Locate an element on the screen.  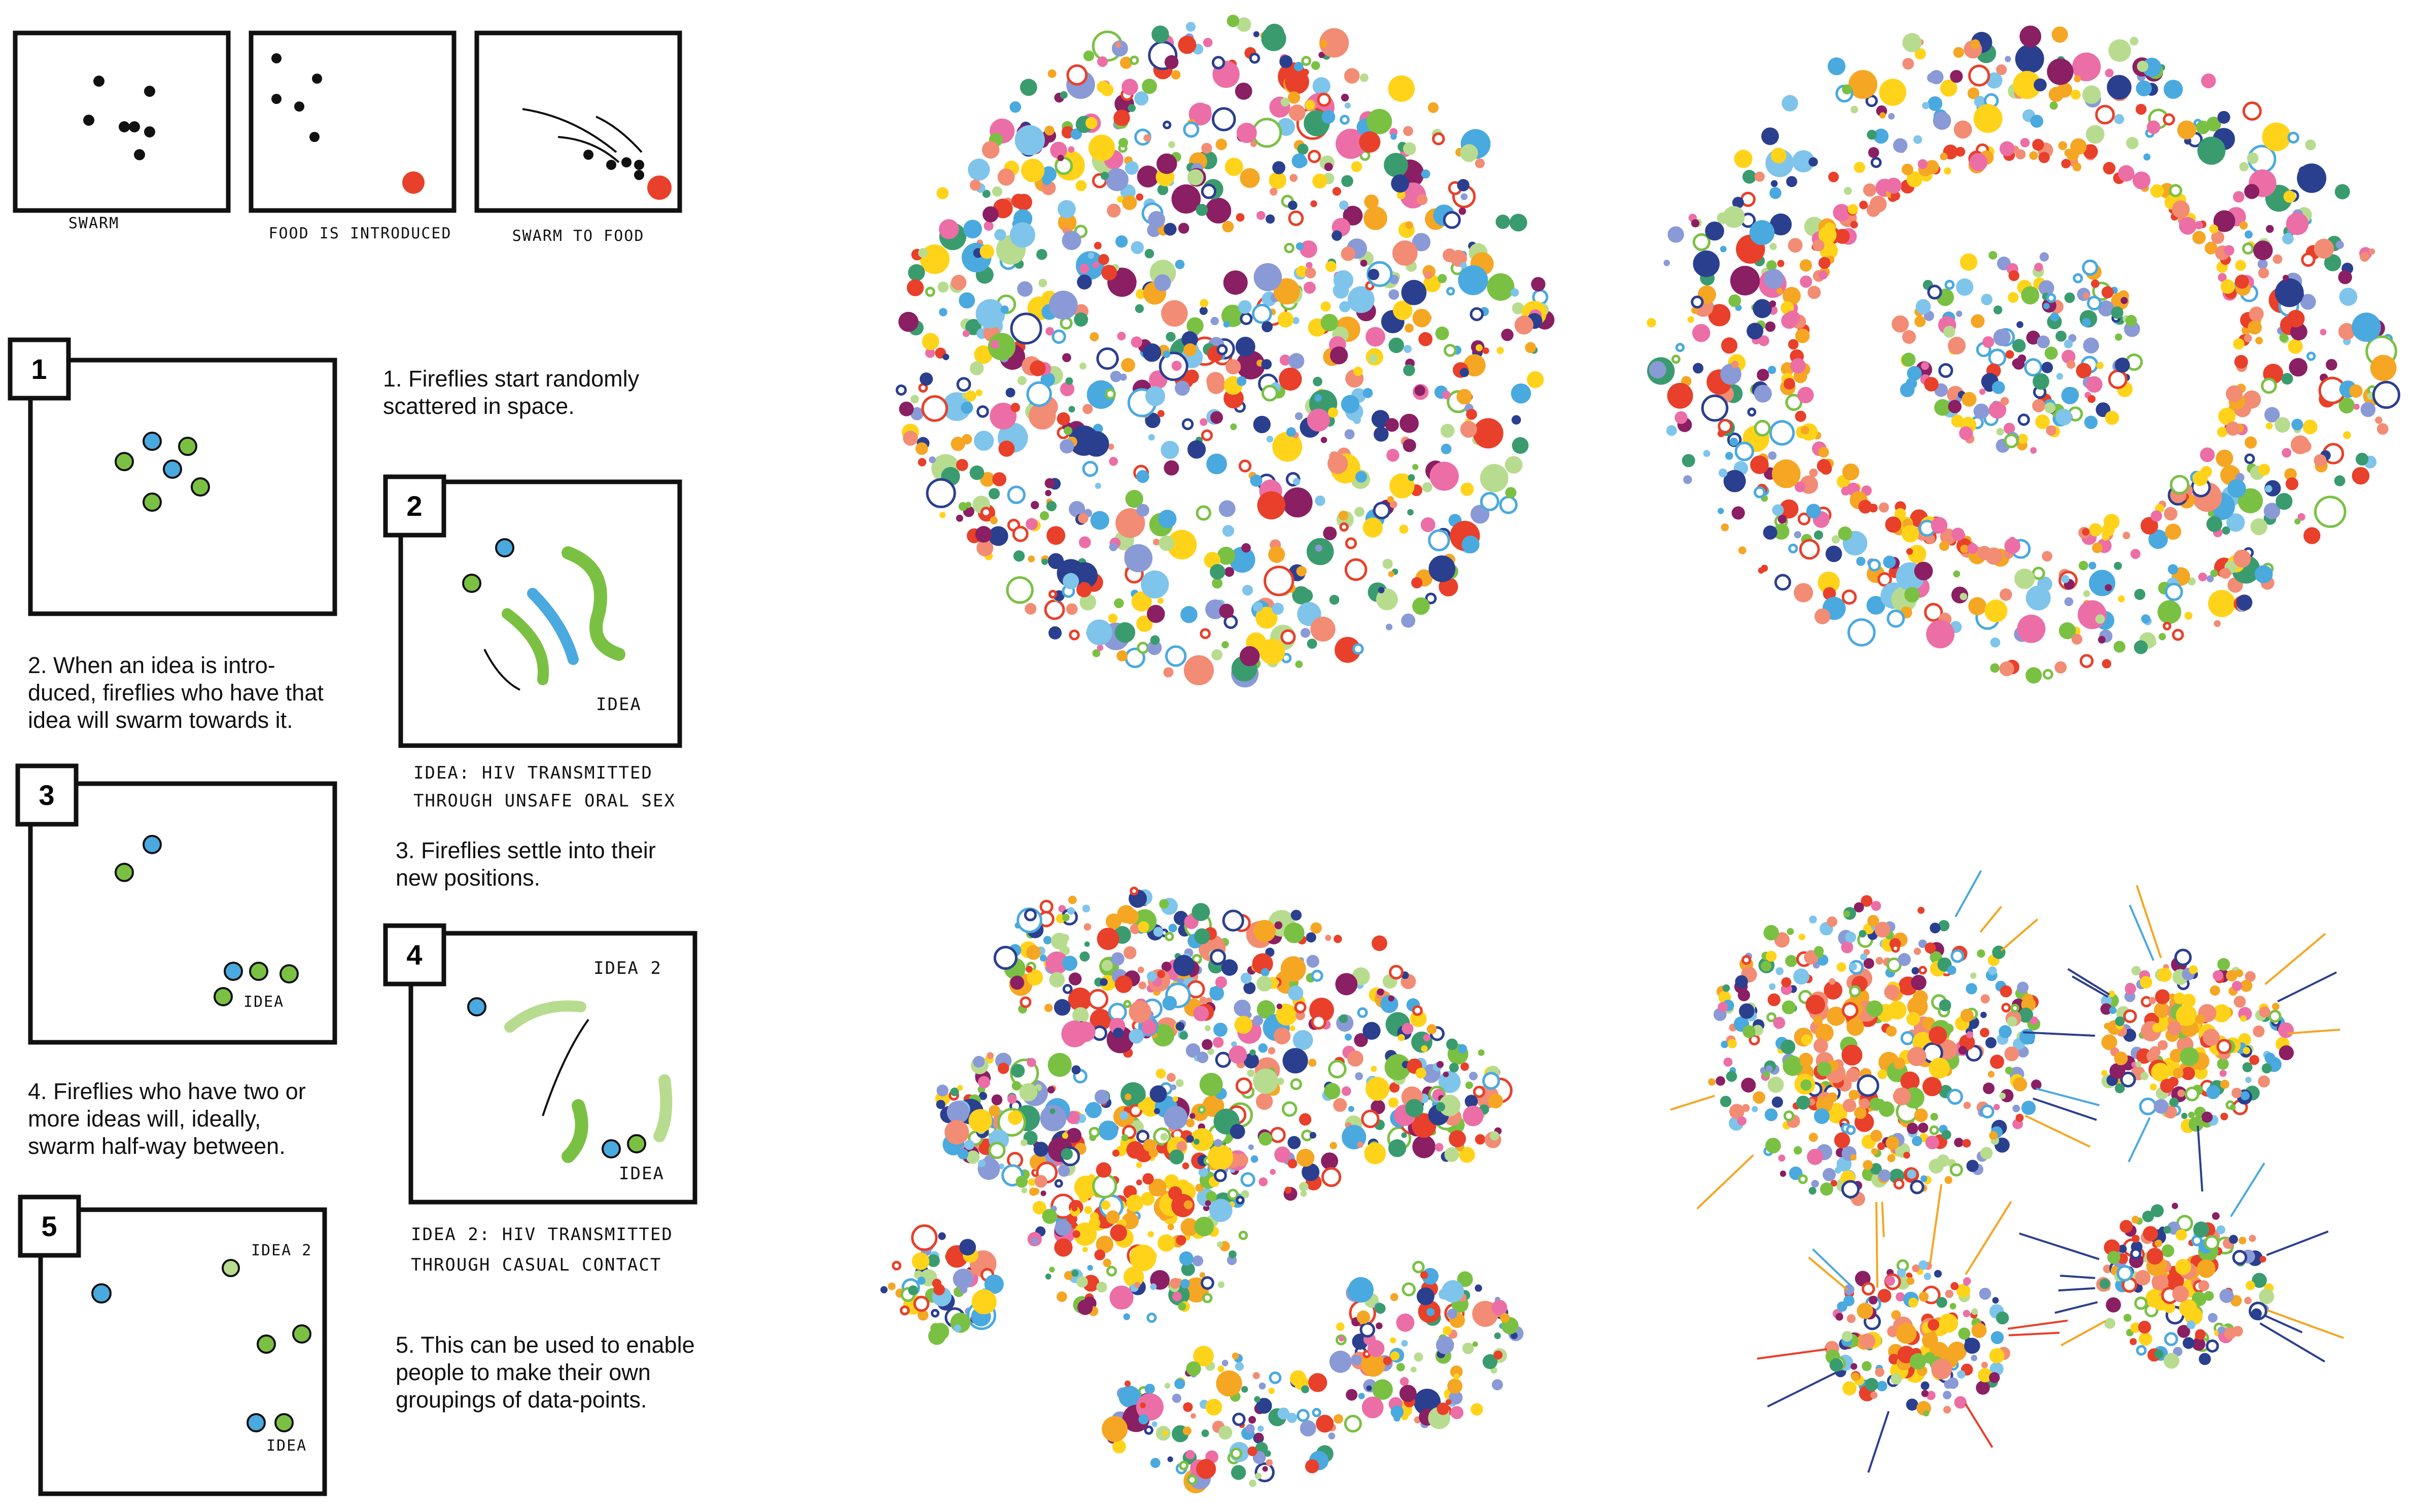
cluster-random-scatter is located at coordinates (1225, 351).